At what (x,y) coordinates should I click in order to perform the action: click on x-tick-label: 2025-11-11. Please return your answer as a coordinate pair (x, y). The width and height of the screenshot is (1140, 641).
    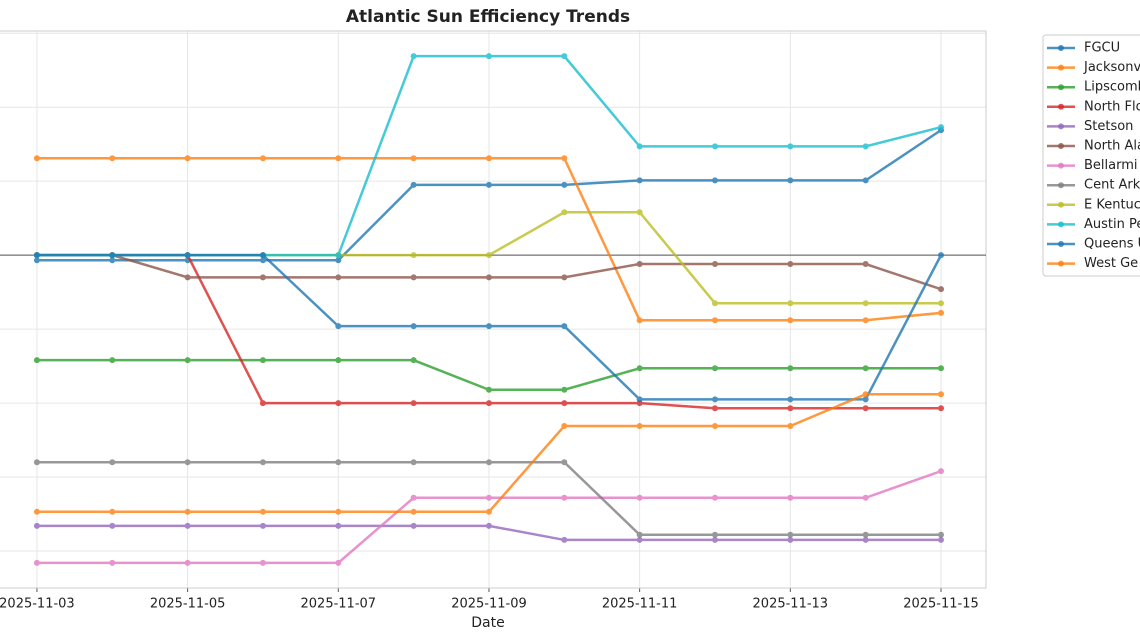
    Looking at the image, I should click on (640, 604).